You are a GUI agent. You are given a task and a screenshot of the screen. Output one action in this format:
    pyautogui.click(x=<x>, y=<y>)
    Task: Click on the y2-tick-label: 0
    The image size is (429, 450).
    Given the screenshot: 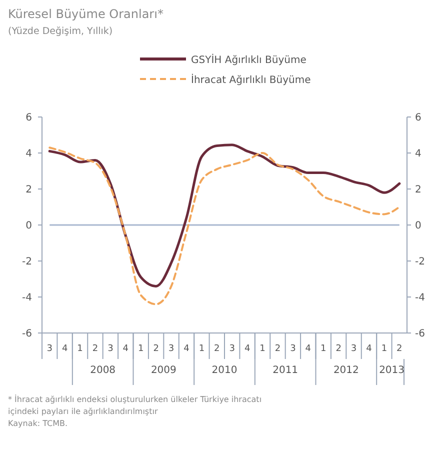 What is the action you would take?
    pyautogui.click(x=418, y=226)
    